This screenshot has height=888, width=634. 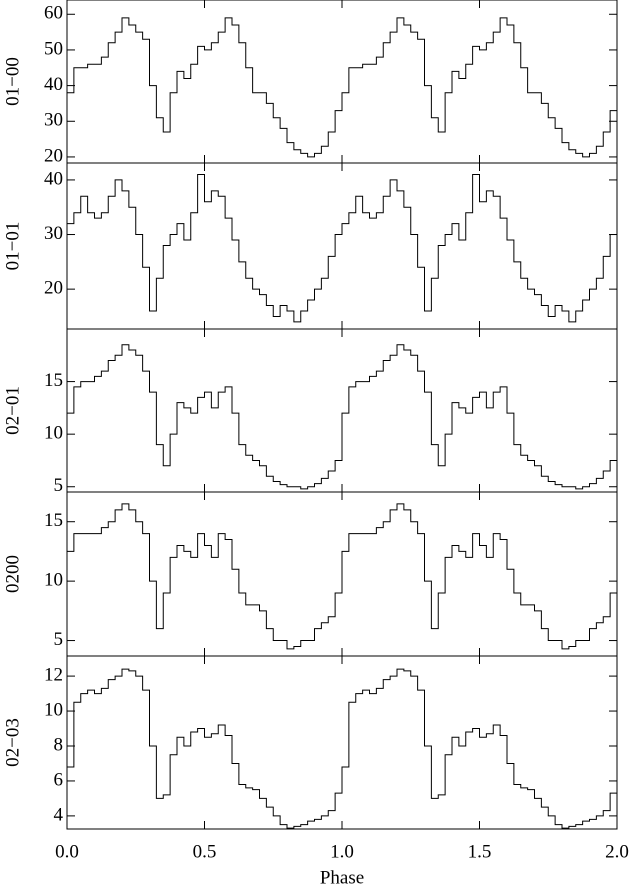 I want to click on x-tick-label: 0.5, so click(x=205, y=851).